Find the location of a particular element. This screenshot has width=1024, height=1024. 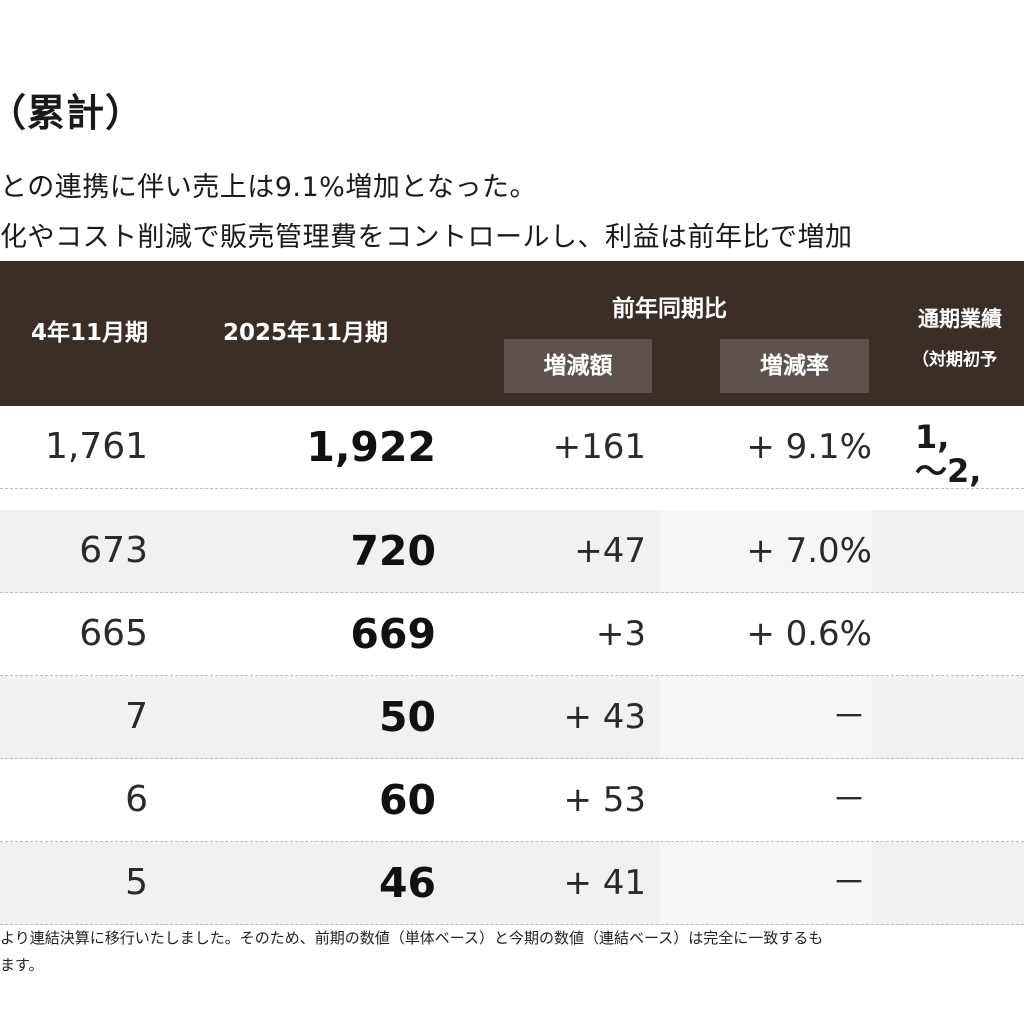

table-row: 5 46 + 41 － is located at coordinates (512, 883).